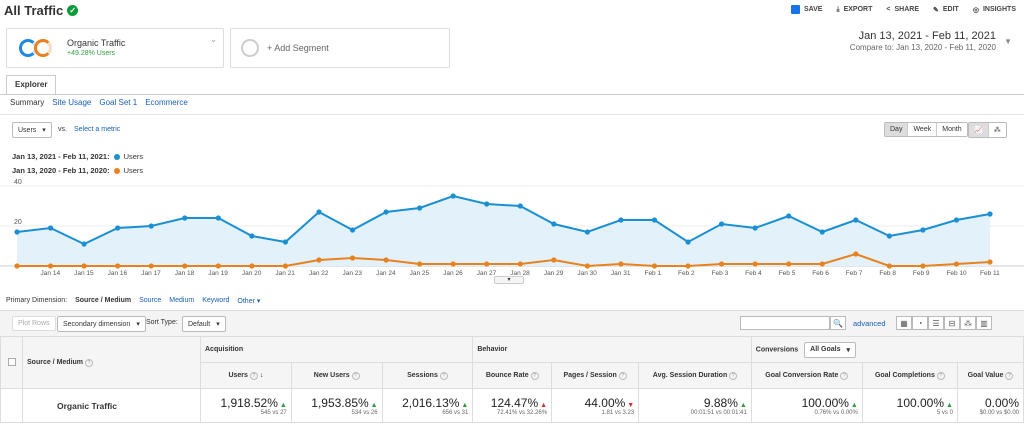 The image size is (1024, 427). I want to click on secondary-dimension-select: Secondary dimension ▾, so click(101, 324).